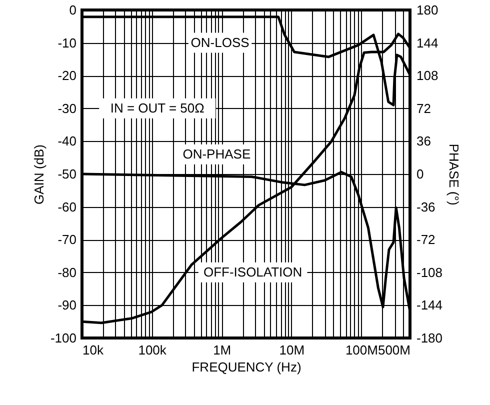 Image resolution: width=490 pixels, height=405 pixels. I want to click on y-tick-label: -80, so click(67, 272).